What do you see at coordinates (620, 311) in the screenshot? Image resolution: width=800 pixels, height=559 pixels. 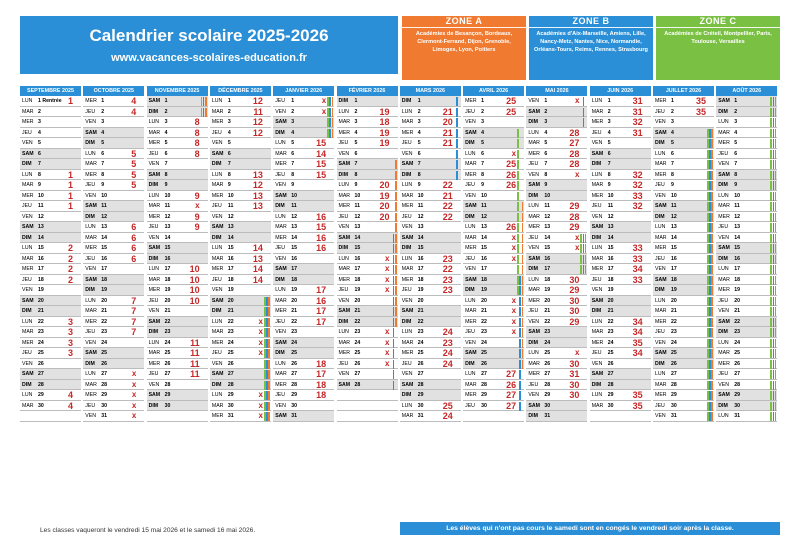 I see `day-row: DIM 21` at bounding box center [620, 311].